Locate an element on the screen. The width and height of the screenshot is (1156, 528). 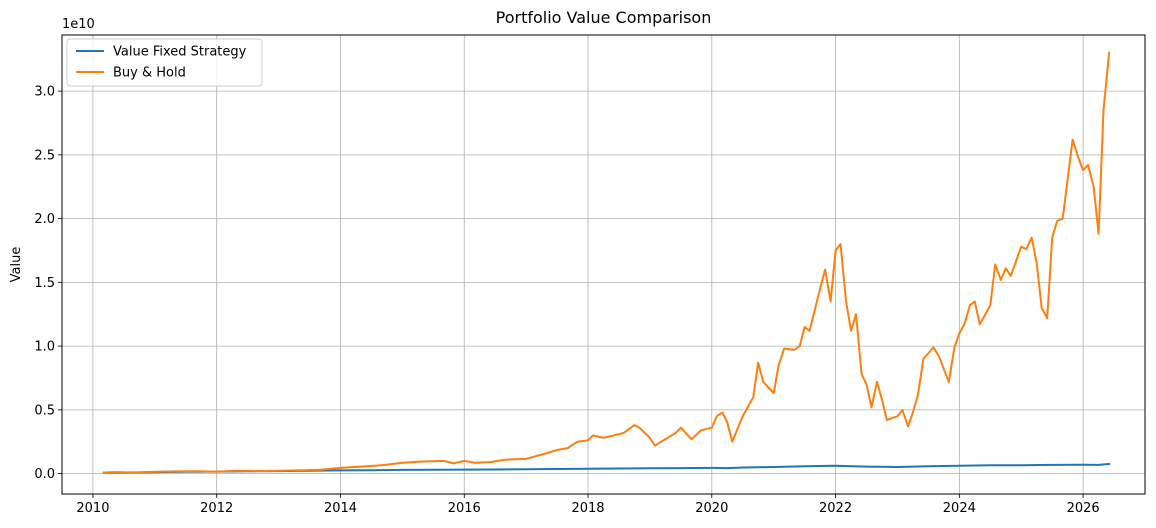
legend: Value Fixed Strategy Buy & Hold is located at coordinates (164, 62).